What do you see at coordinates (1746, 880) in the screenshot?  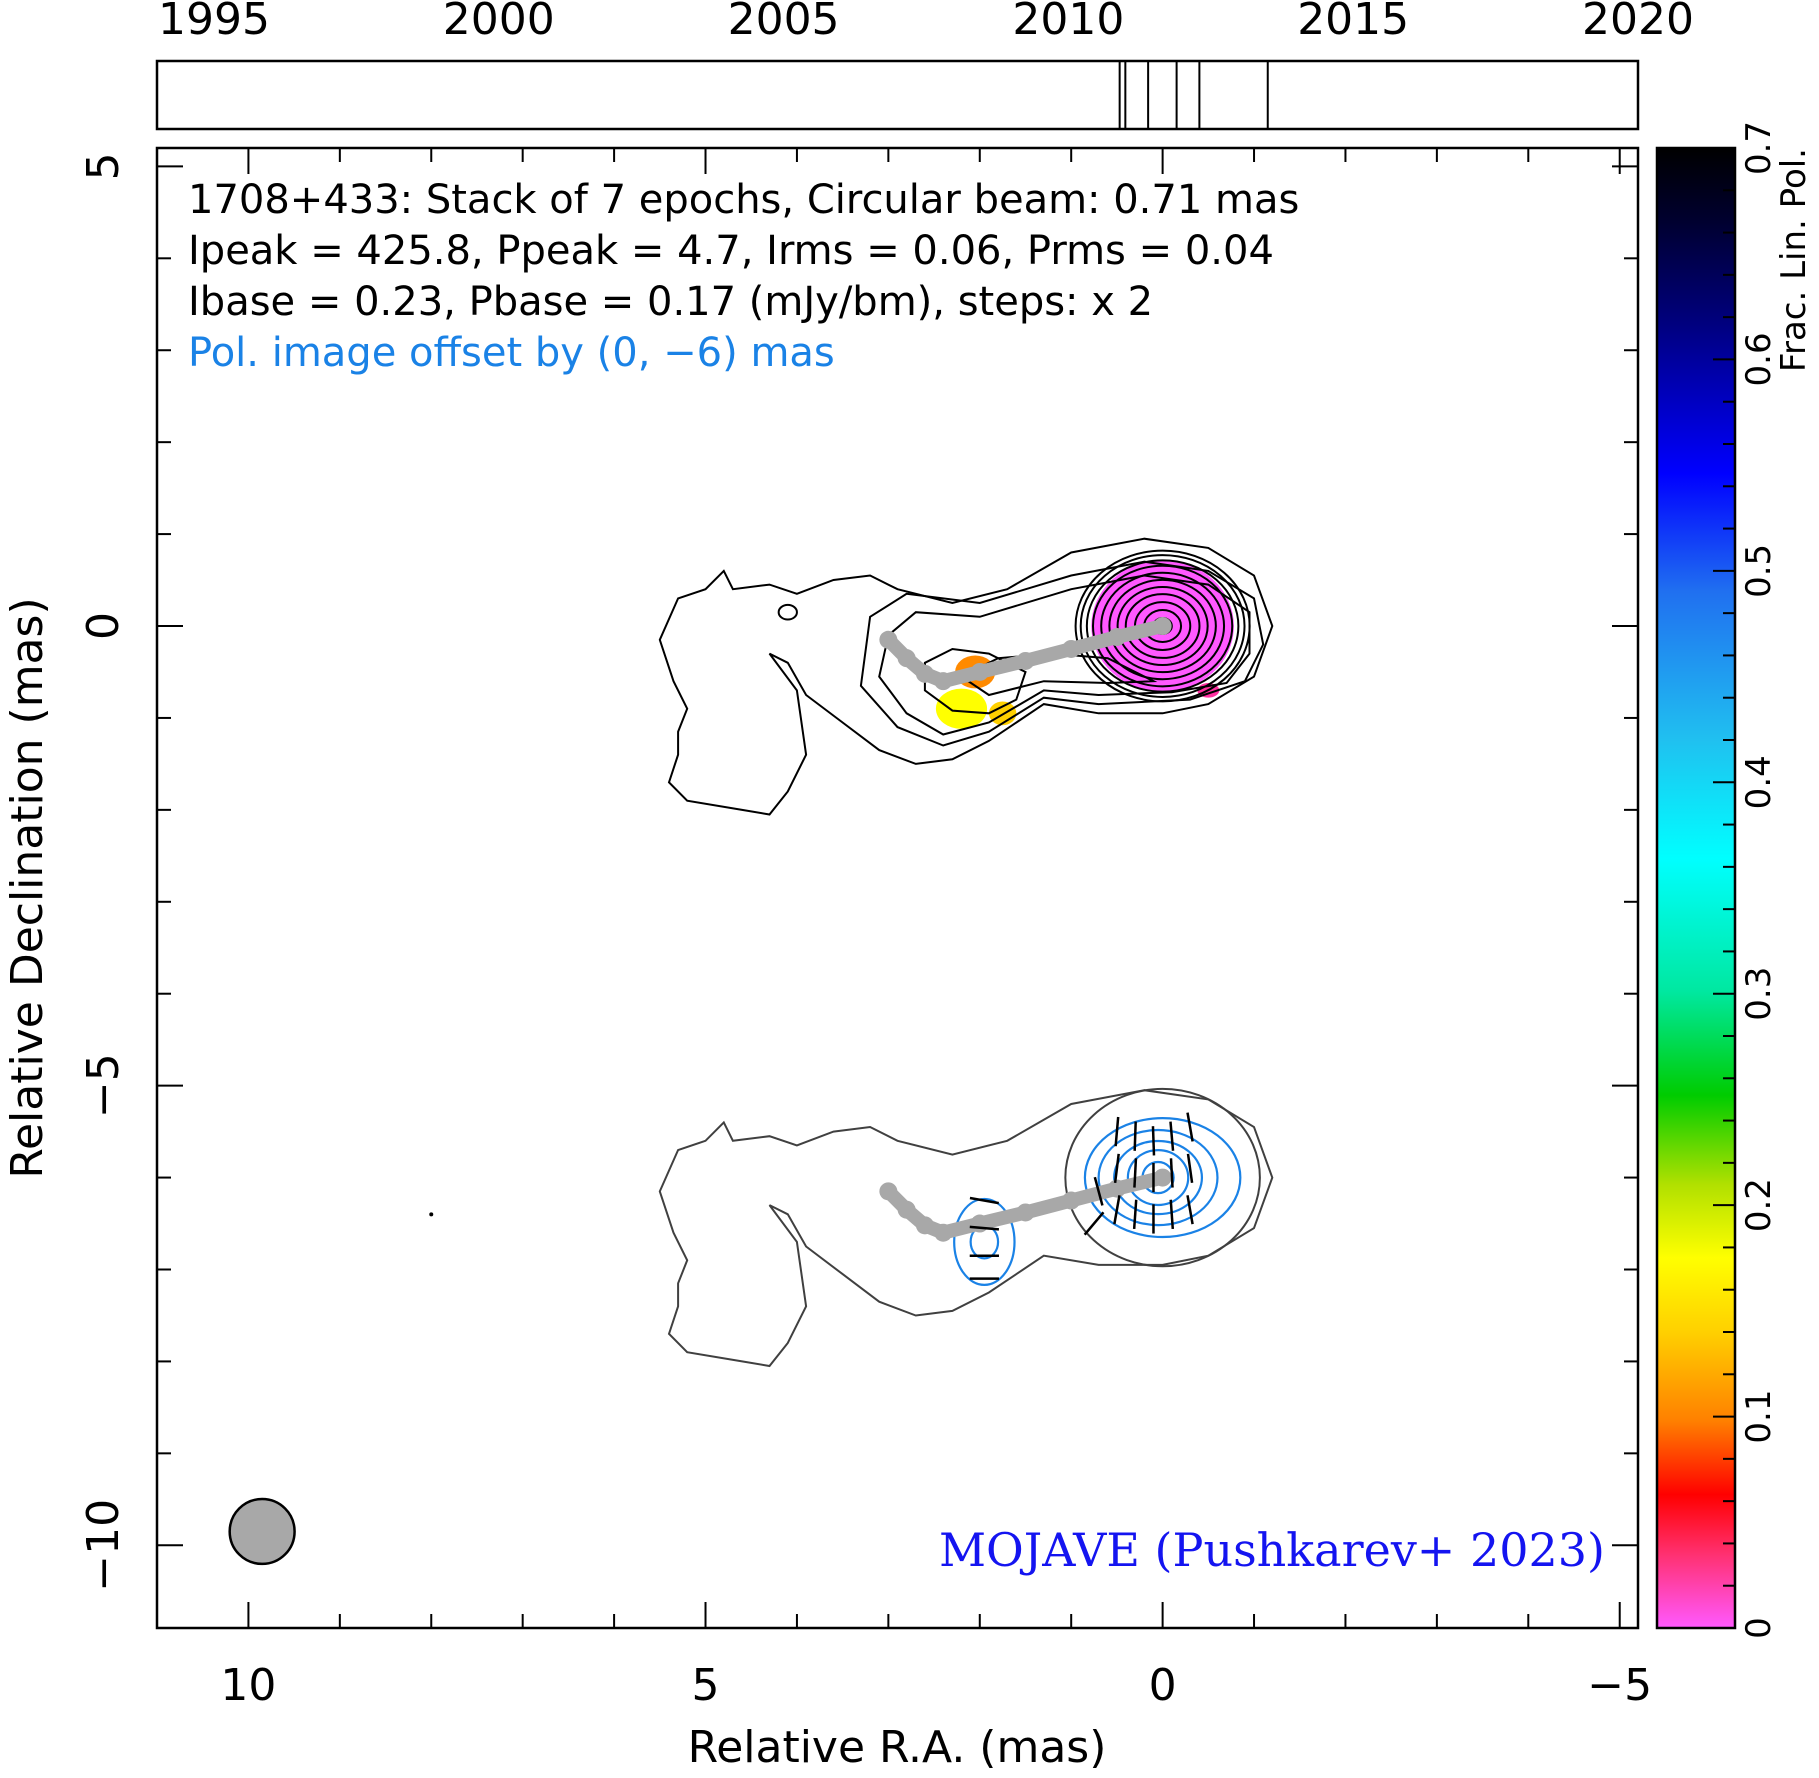 I see `colorbar-ticks: 0 0.1 0.2 0.3 0.4 0.5 0.6 0.7` at bounding box center [1746, 880].